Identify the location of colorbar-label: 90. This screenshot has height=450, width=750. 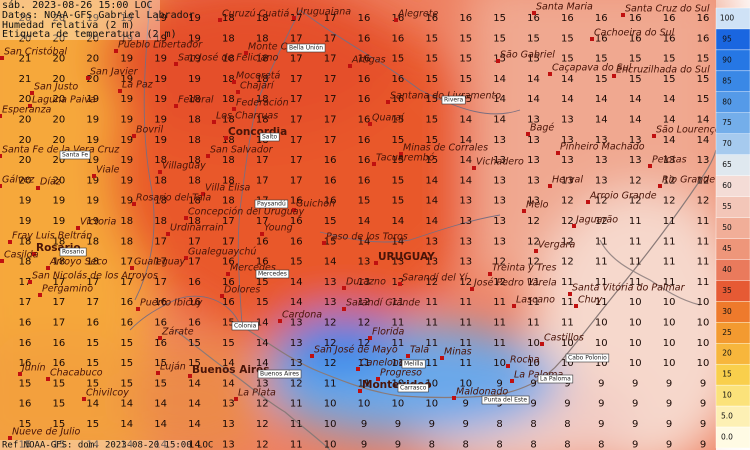
(727, 59).